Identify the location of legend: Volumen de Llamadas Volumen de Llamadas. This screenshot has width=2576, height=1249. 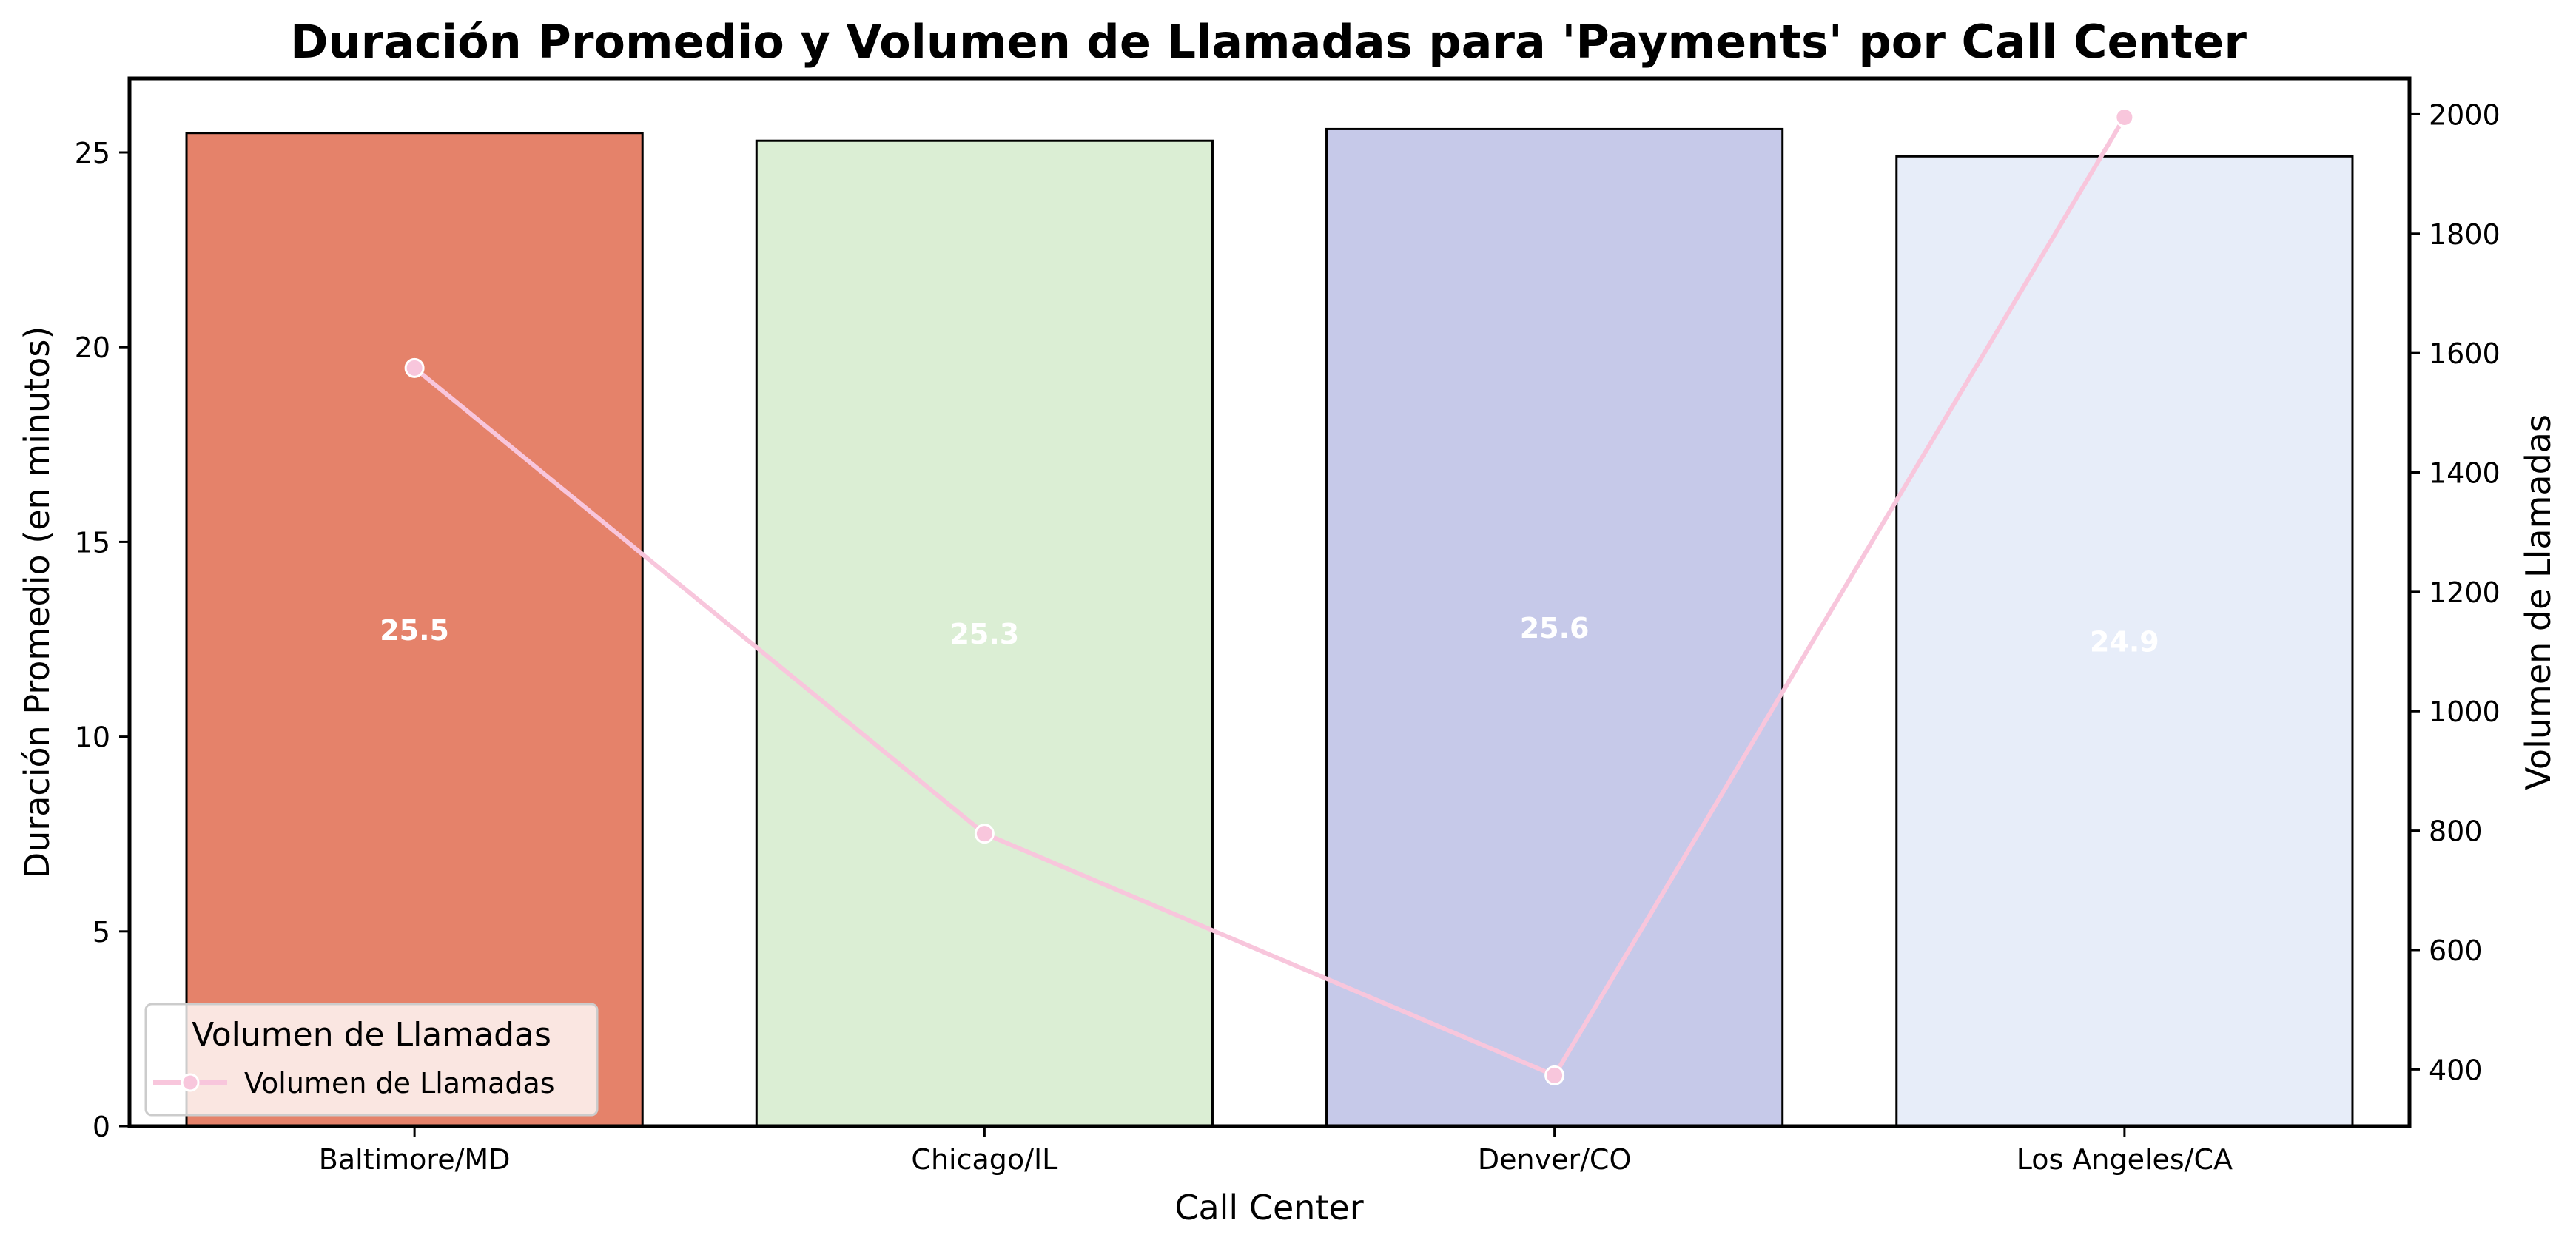
(371, 1060).